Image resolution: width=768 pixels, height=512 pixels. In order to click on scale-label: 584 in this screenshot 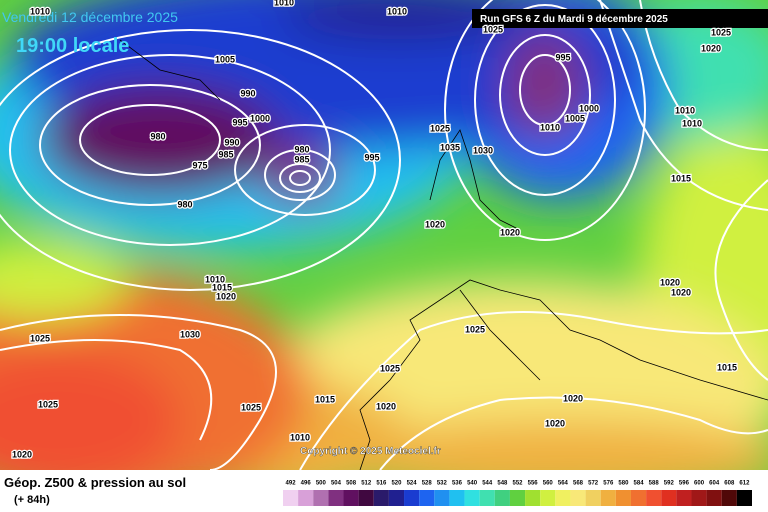, I will do `click(639, 484)`.